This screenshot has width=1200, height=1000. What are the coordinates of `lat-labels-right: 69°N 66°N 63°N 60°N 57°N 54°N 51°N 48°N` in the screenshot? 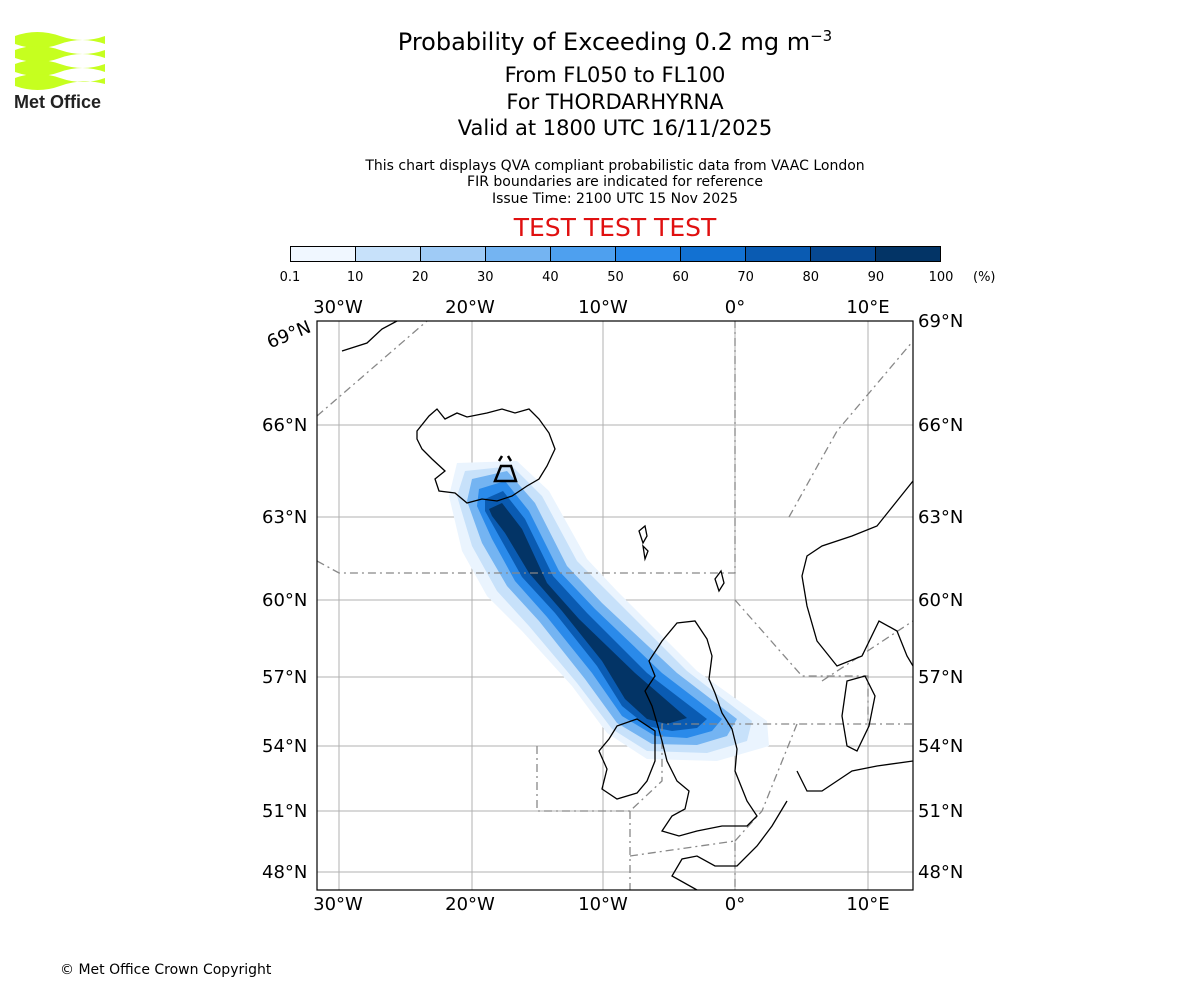 It's located at (940, 597).